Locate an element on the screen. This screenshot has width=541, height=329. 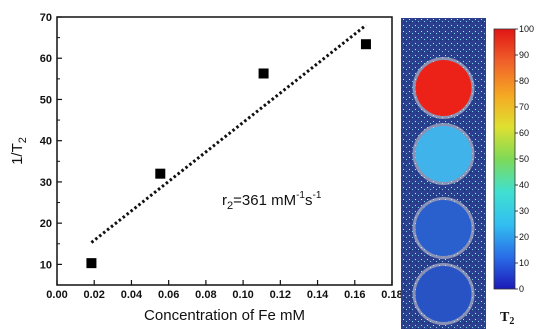
colorbar-ticks: 0 10 20 30 40 50 60 70 80 90 100 is located at coordinates (524, 159).